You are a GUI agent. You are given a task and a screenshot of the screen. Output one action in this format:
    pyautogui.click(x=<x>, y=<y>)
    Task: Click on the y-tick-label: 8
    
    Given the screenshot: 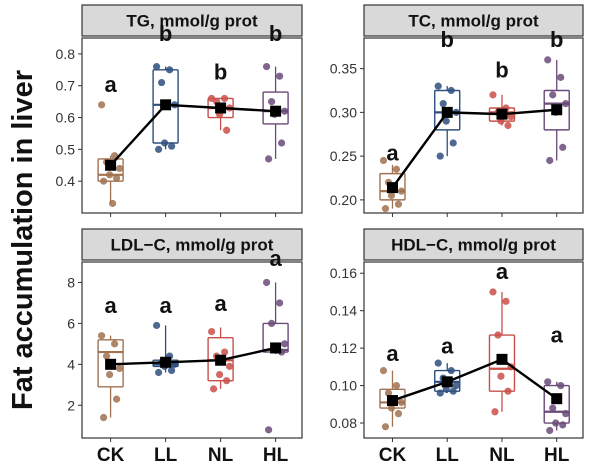 What is the action you would take?
    pyautogui.click(x=71, y=282)
    